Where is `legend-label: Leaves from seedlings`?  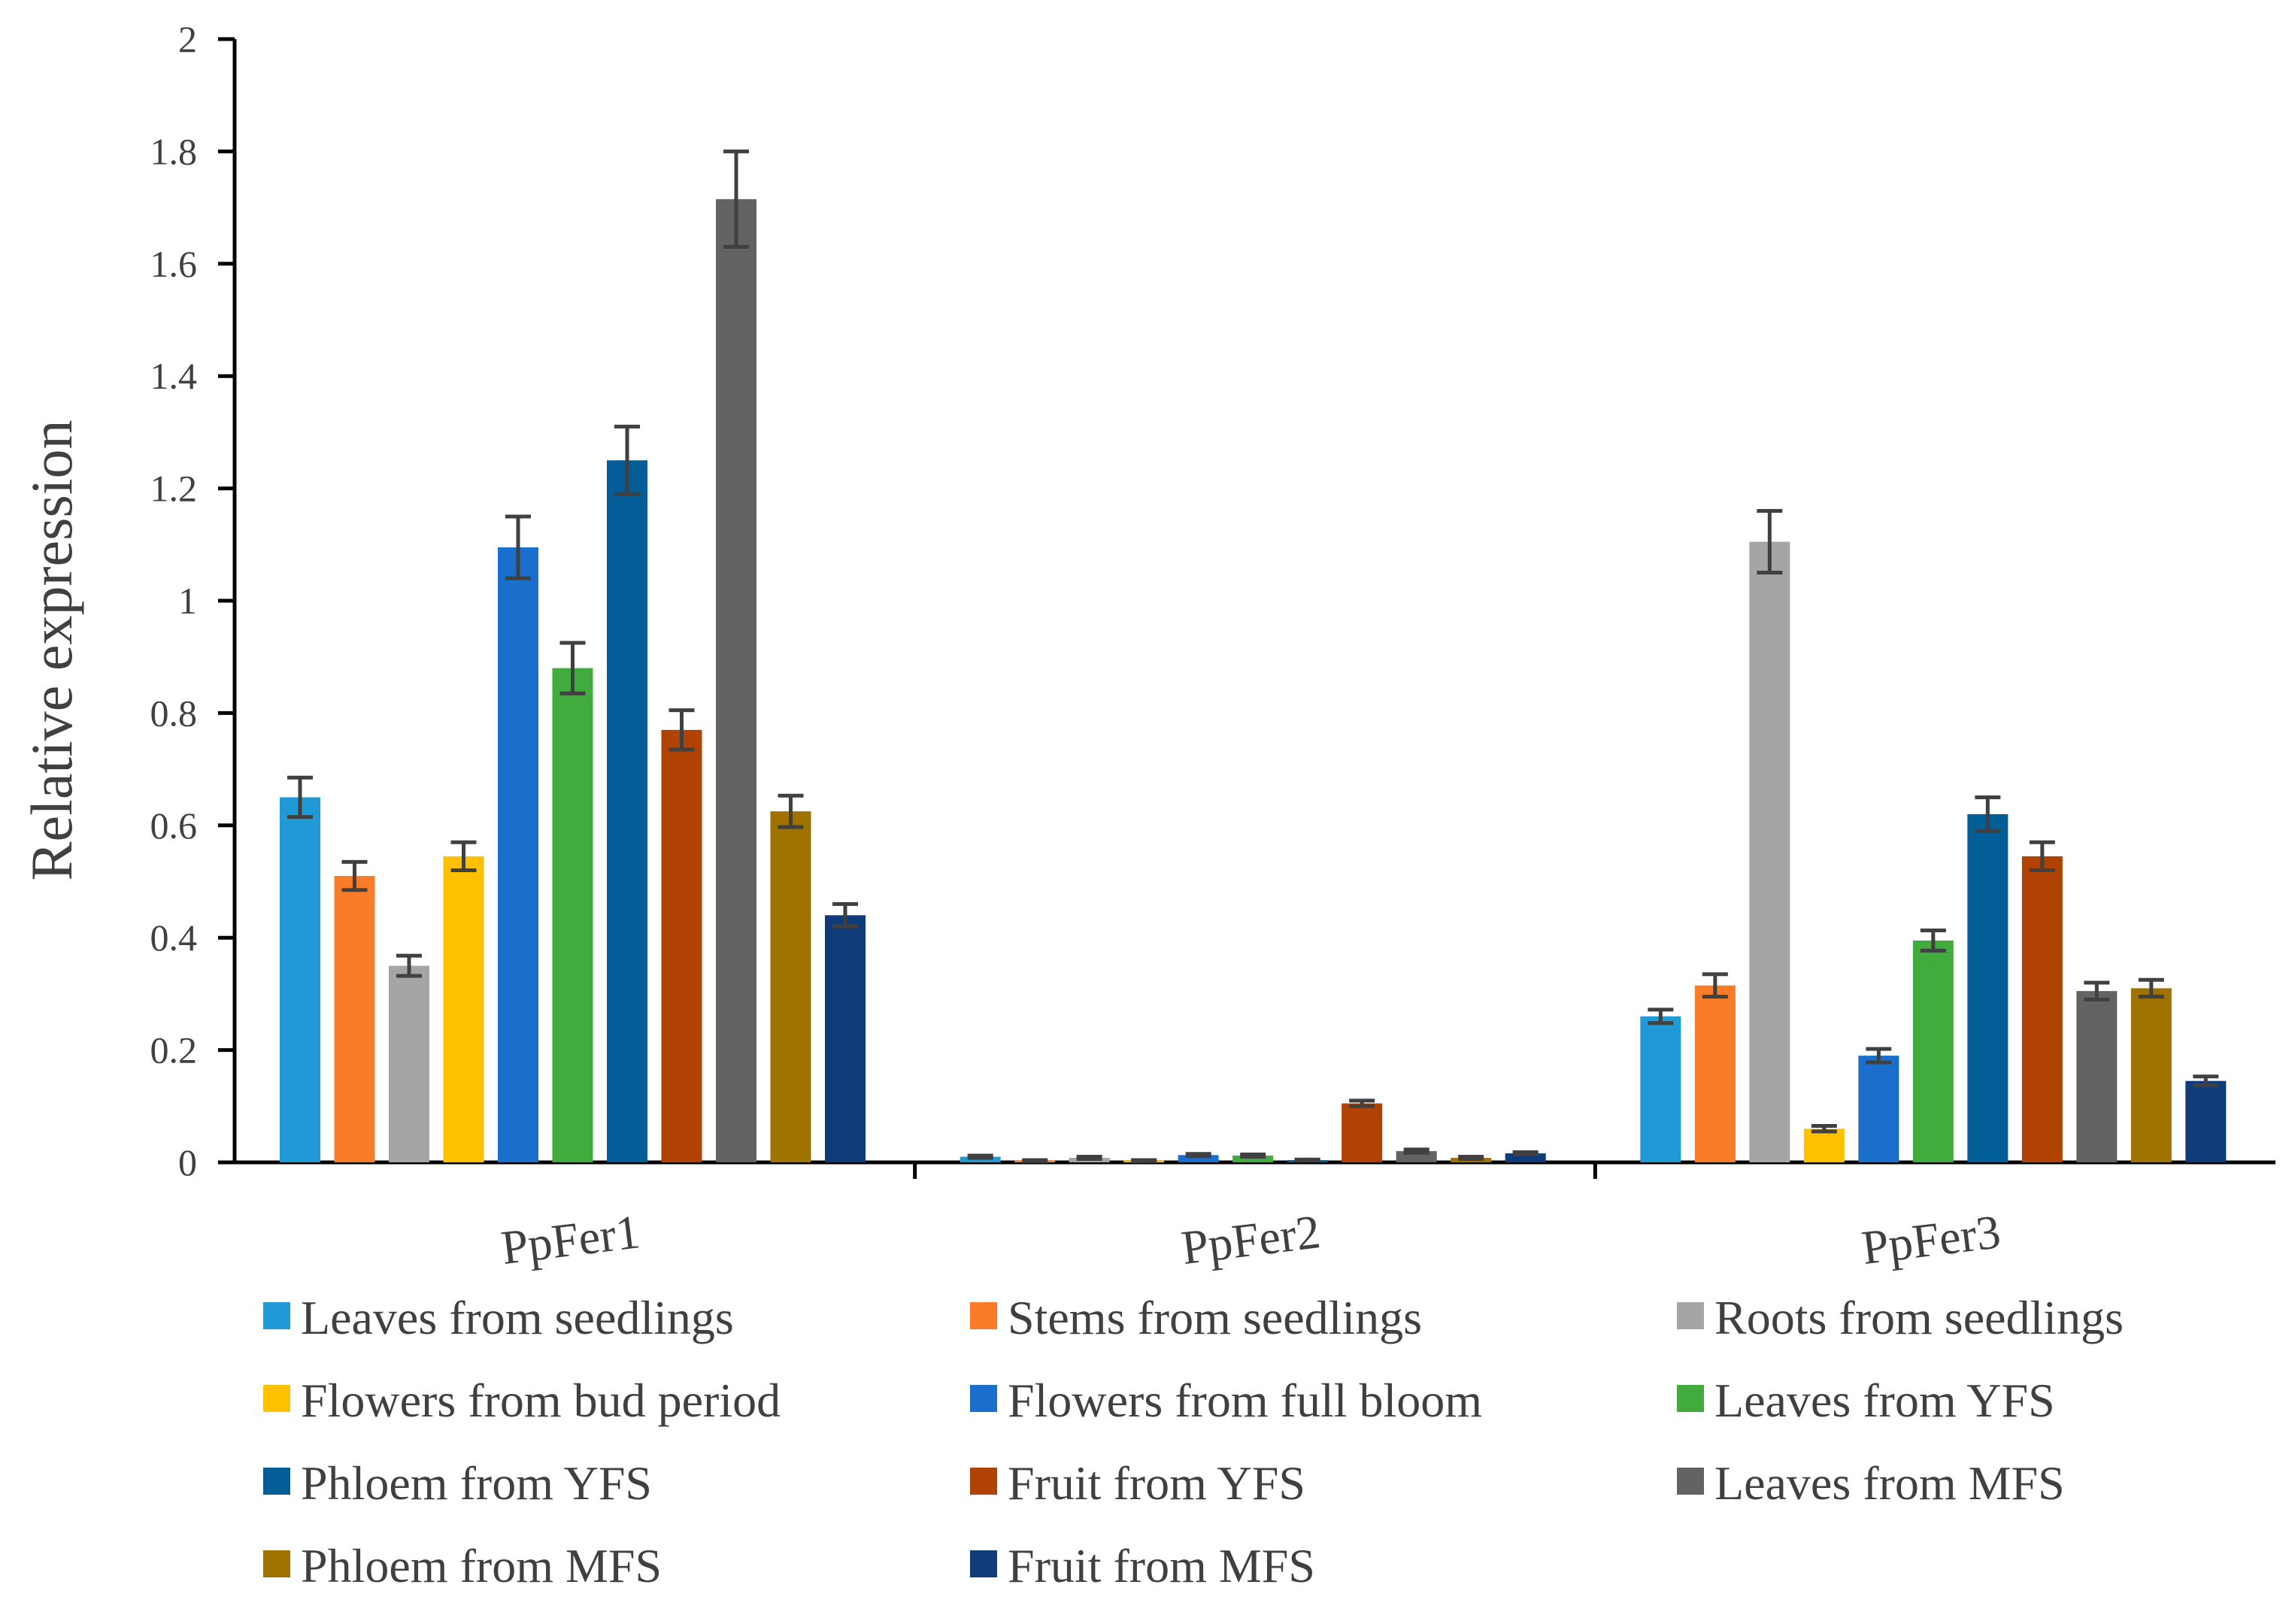 legend-label: Leaves from seedlings is located at coordinates (517, 1317).